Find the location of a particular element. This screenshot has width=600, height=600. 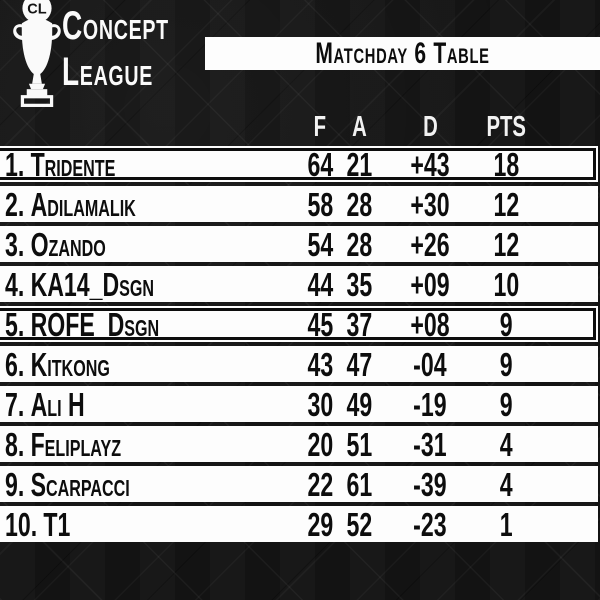

goal-diff: -23 is located at coordinates (430, 524).